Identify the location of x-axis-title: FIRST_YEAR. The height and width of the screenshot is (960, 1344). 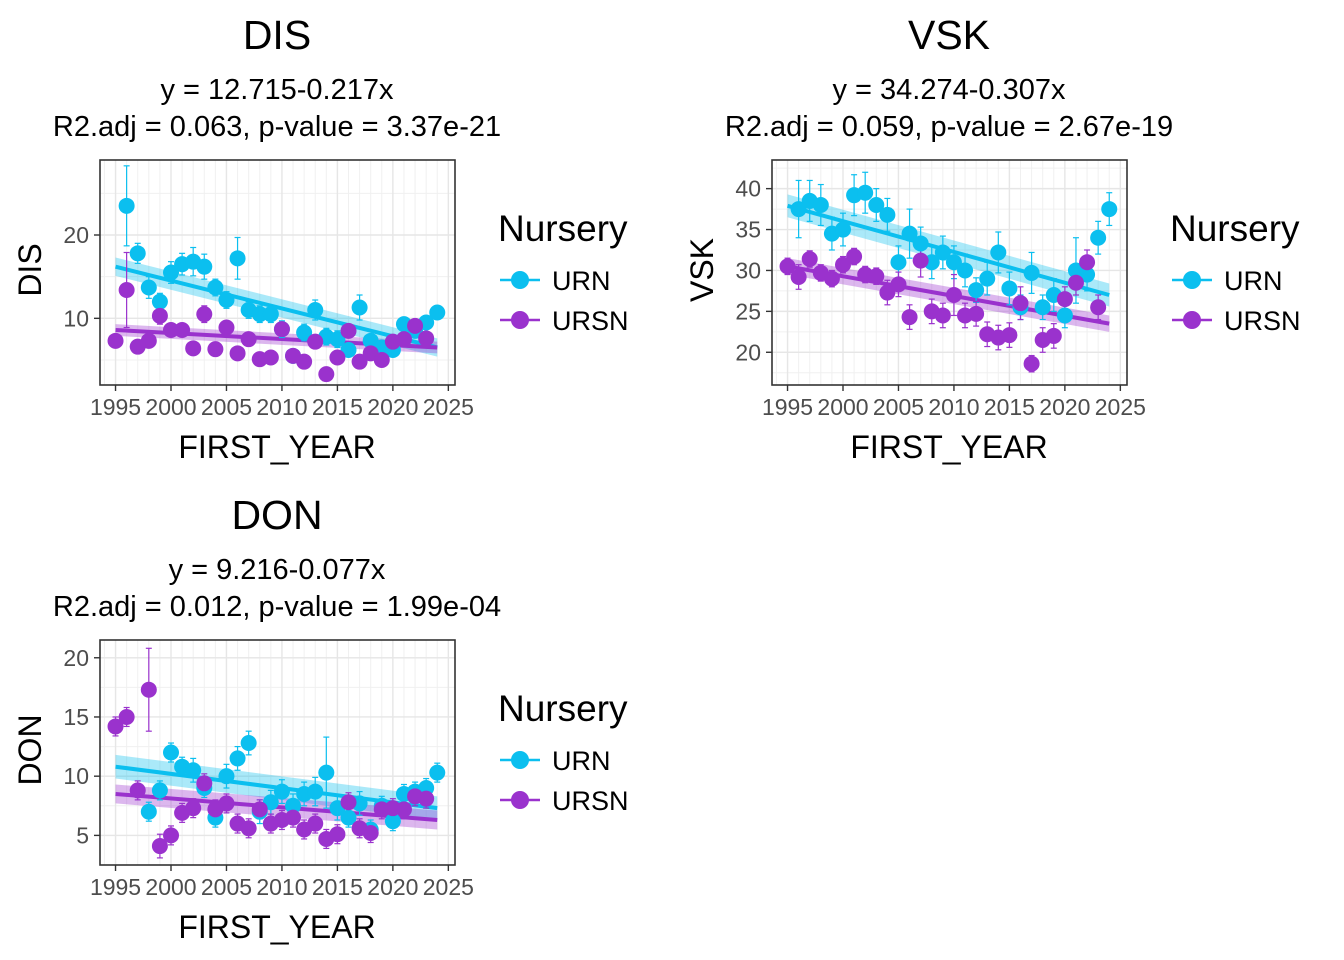
(276, 447).